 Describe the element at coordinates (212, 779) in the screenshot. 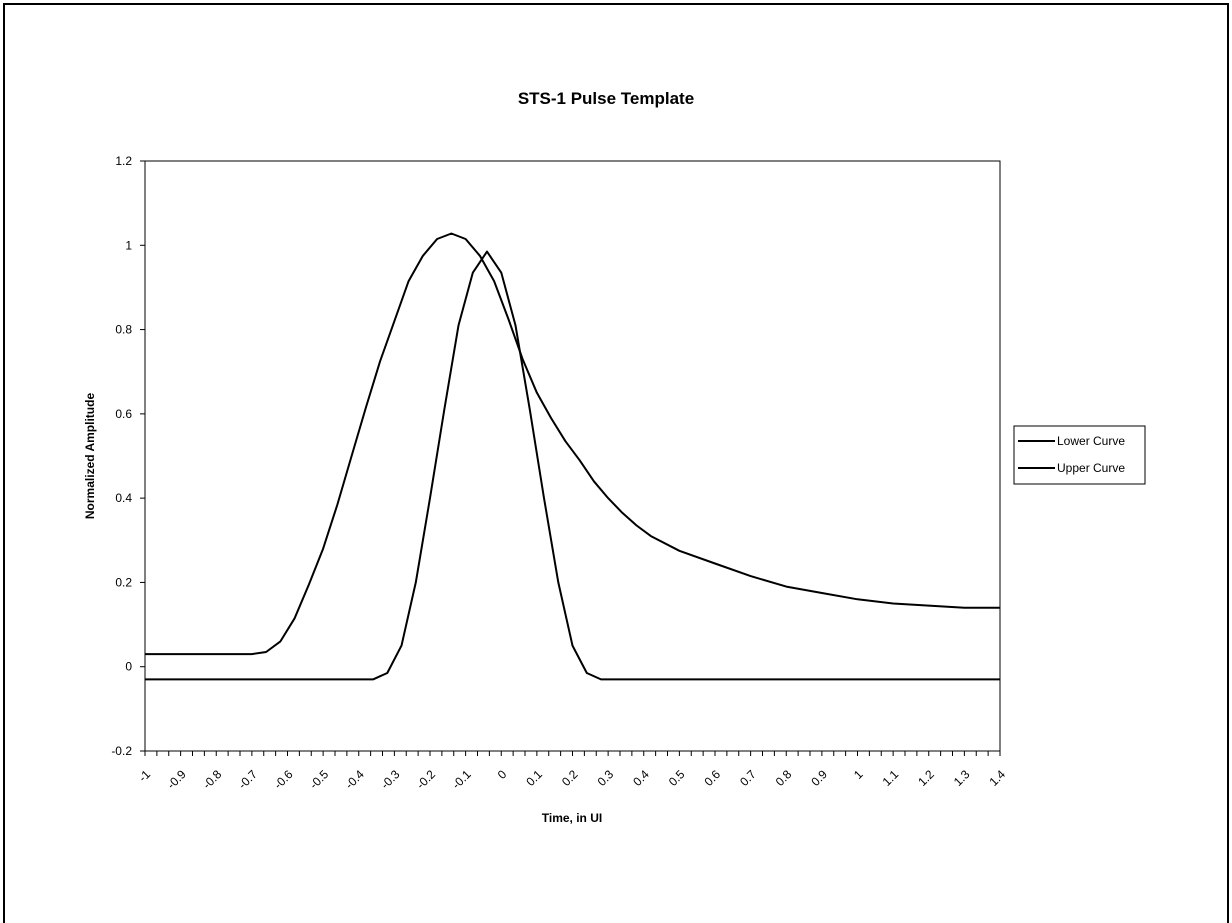

I see `x-tick-label: -0.8` at that location.